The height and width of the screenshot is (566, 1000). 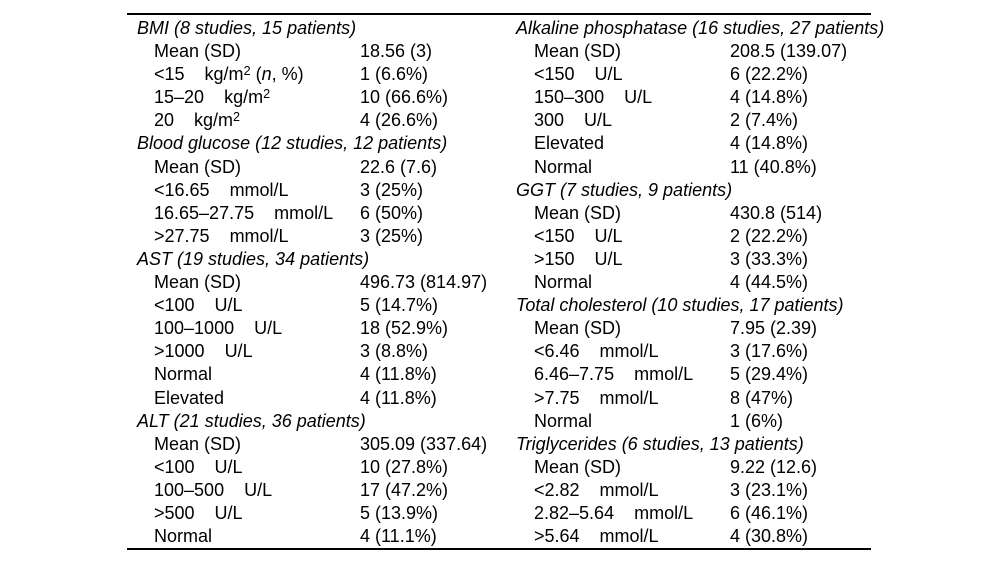 What do you see at coordinates (614, 512) in the screenshot?
I see `row-label: 2.82–5.64 mmol/L` at bounding box center [614, 512].